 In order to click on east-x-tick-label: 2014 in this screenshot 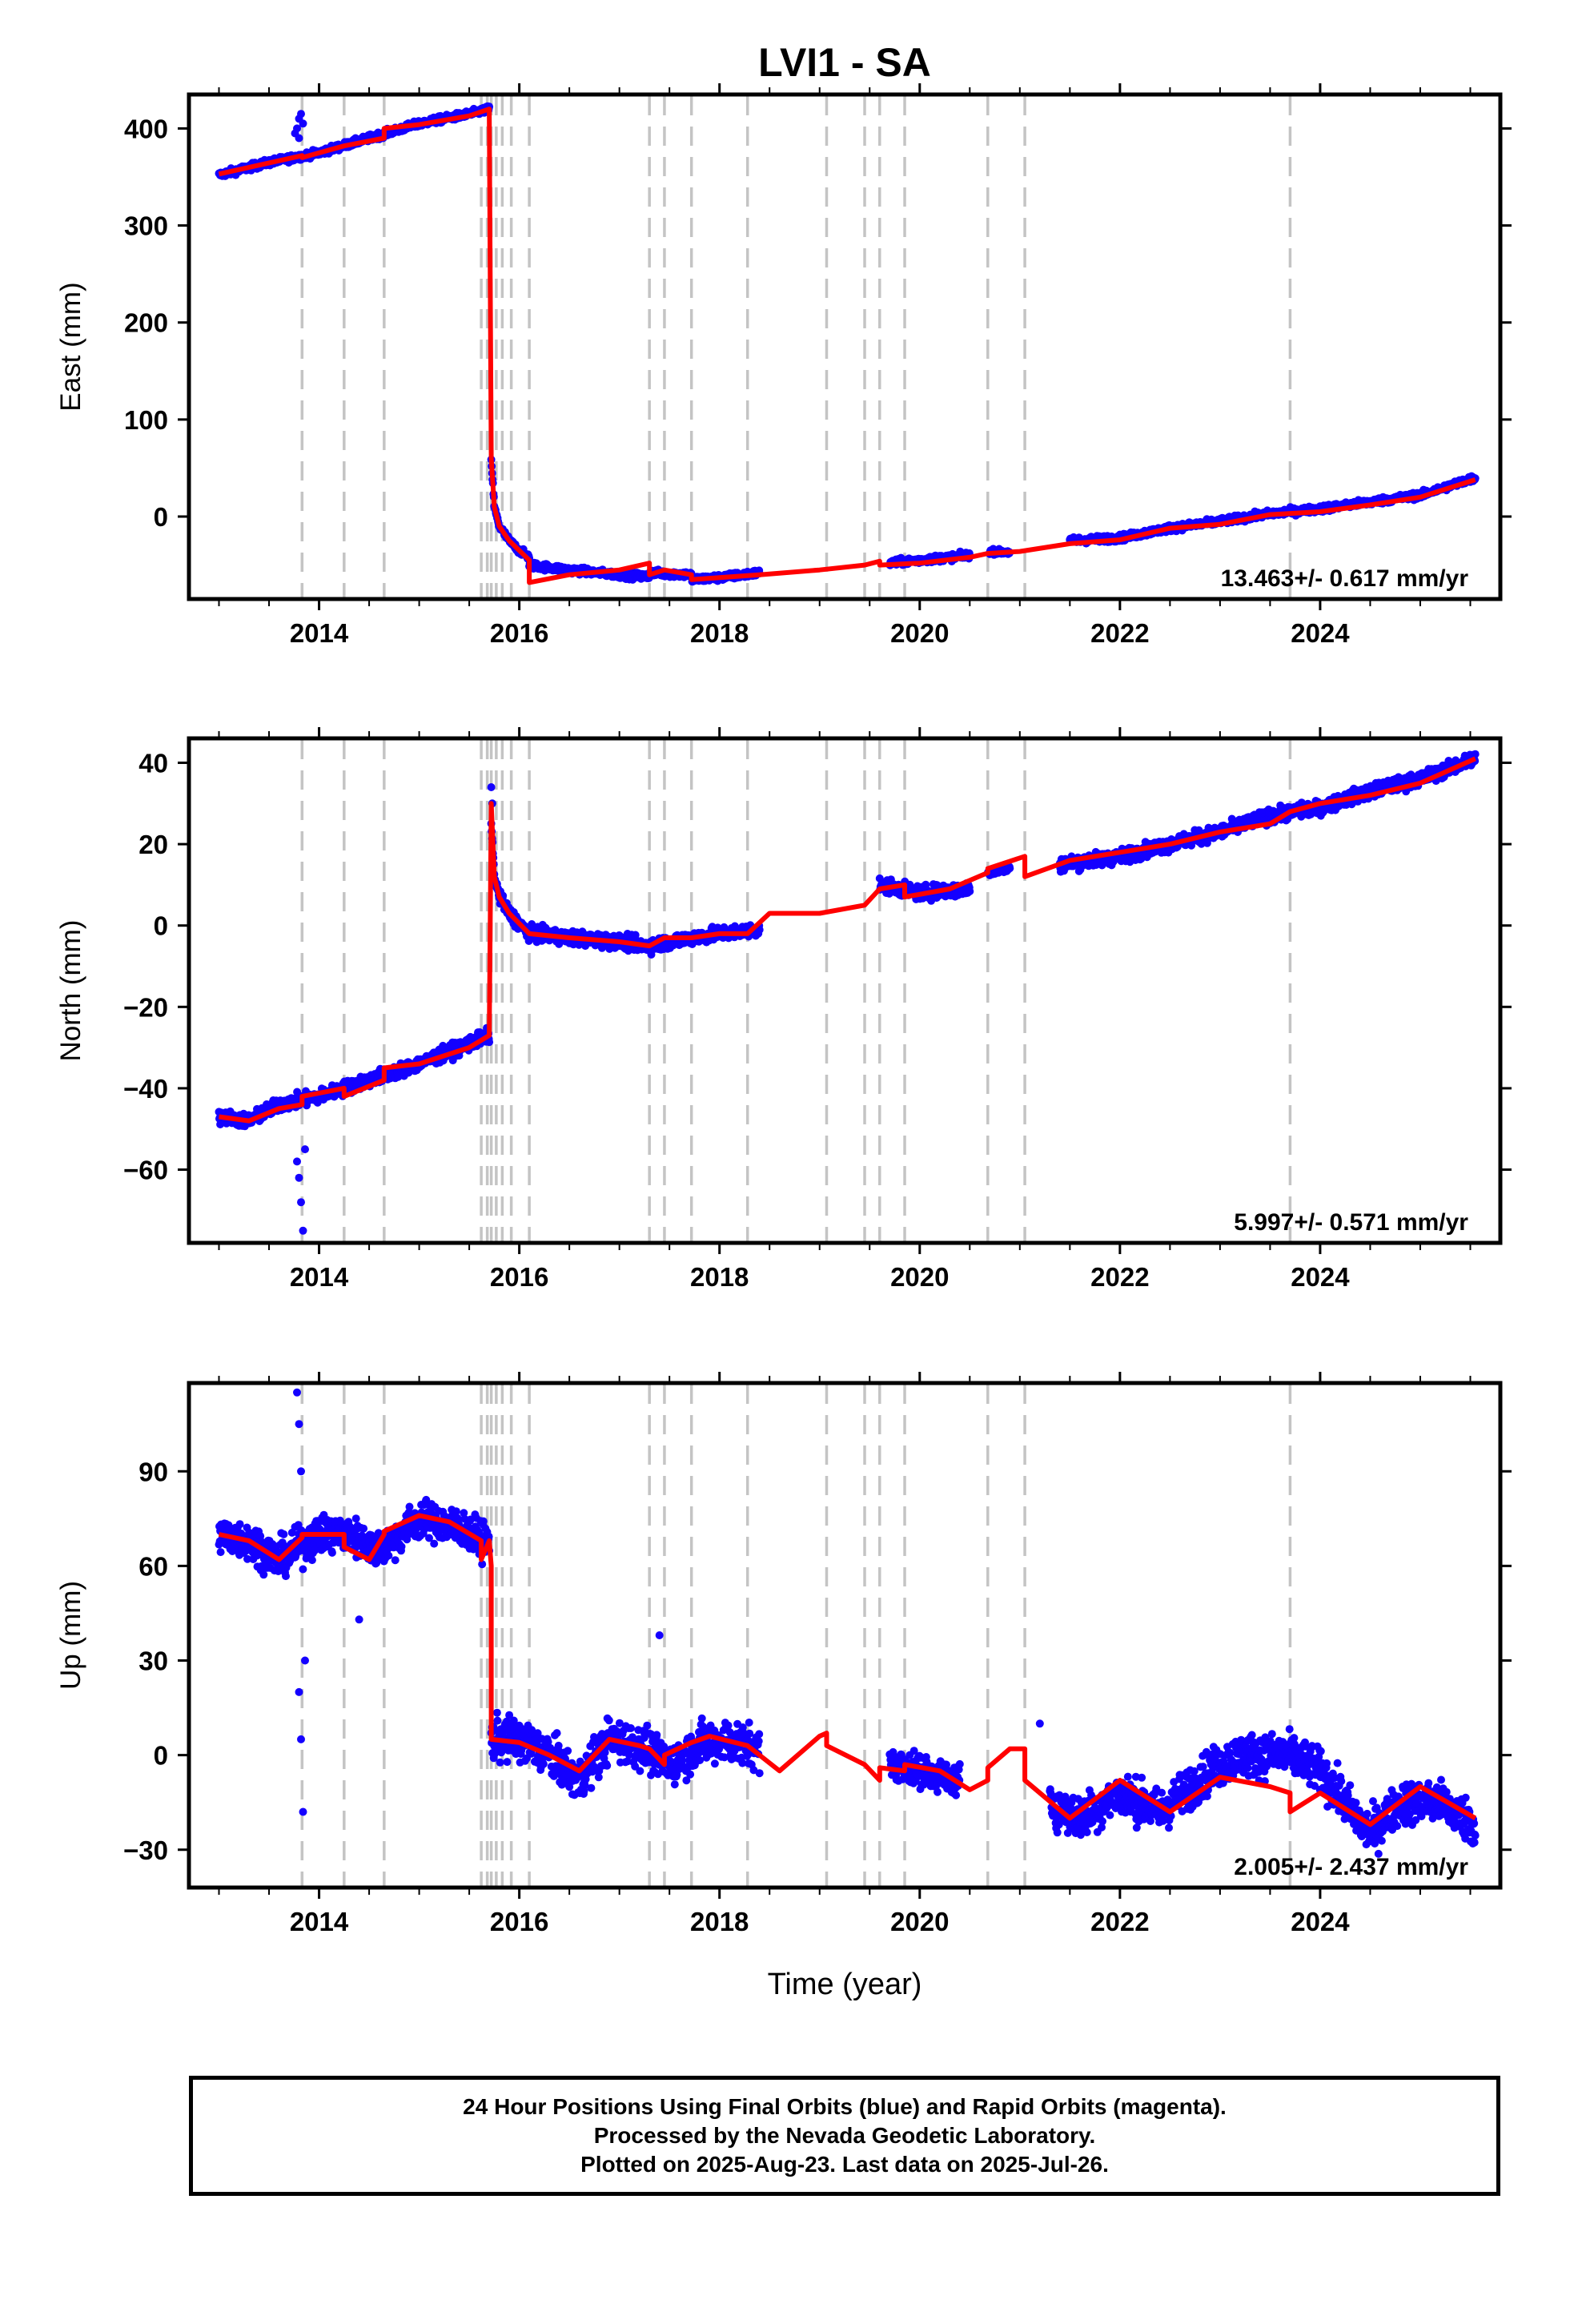, I will do `click(319, 633)`.